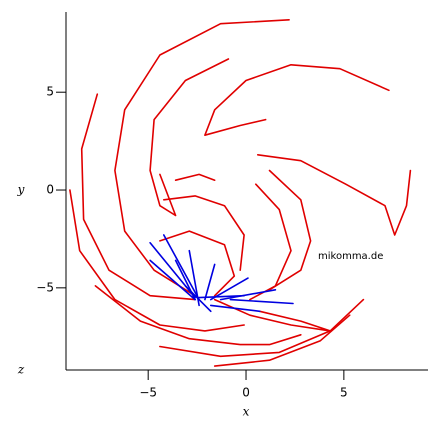 This screenshot has height=429, width=443. What do you see at coordinates (50, 92) in the screenshot?
I see `y-tick-label: 5` at bounding box center [50, 92].